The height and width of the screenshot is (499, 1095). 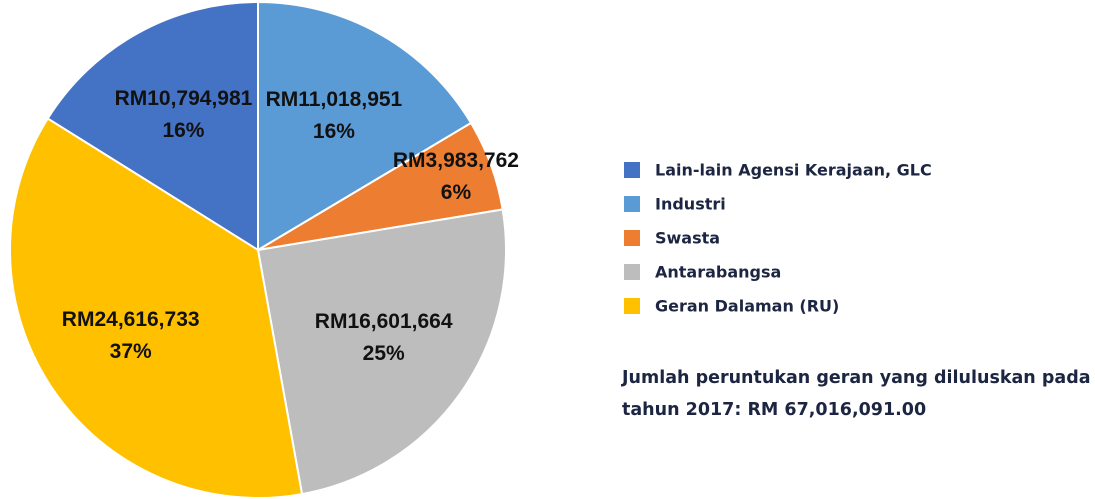 I want to click on legend-label: Lain-lain Agensi Kerajaan, GLC, so click(x=793, y=170).